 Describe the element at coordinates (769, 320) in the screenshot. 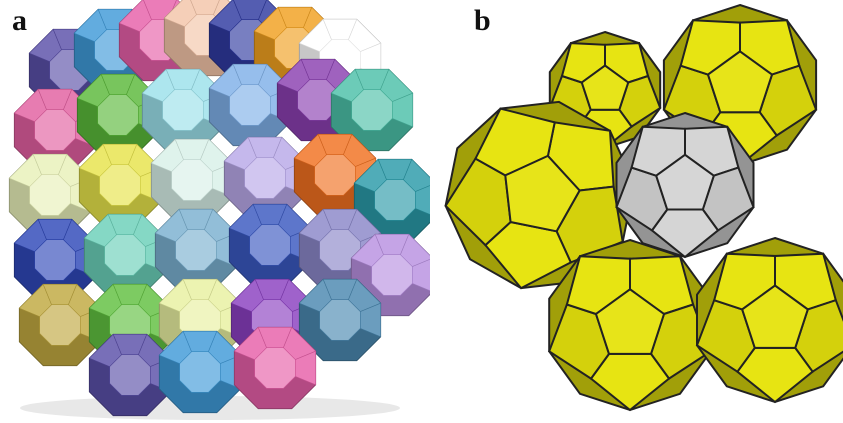

I see `dodecahedron-bottom-right` at that location.